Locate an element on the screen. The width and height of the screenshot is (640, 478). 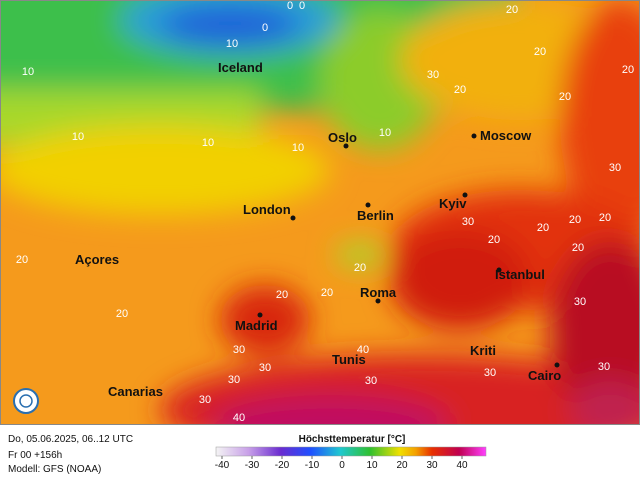
run: Fr 00 +156h is located at coordinates (35, 455).